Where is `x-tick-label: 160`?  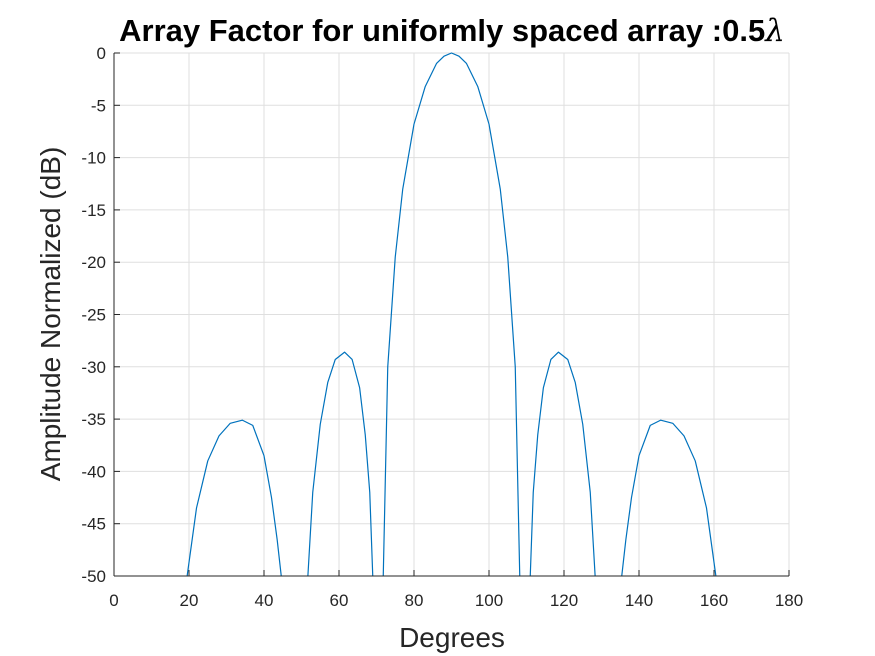 x-tick-label: 160 is located at coordinates (714, 600).